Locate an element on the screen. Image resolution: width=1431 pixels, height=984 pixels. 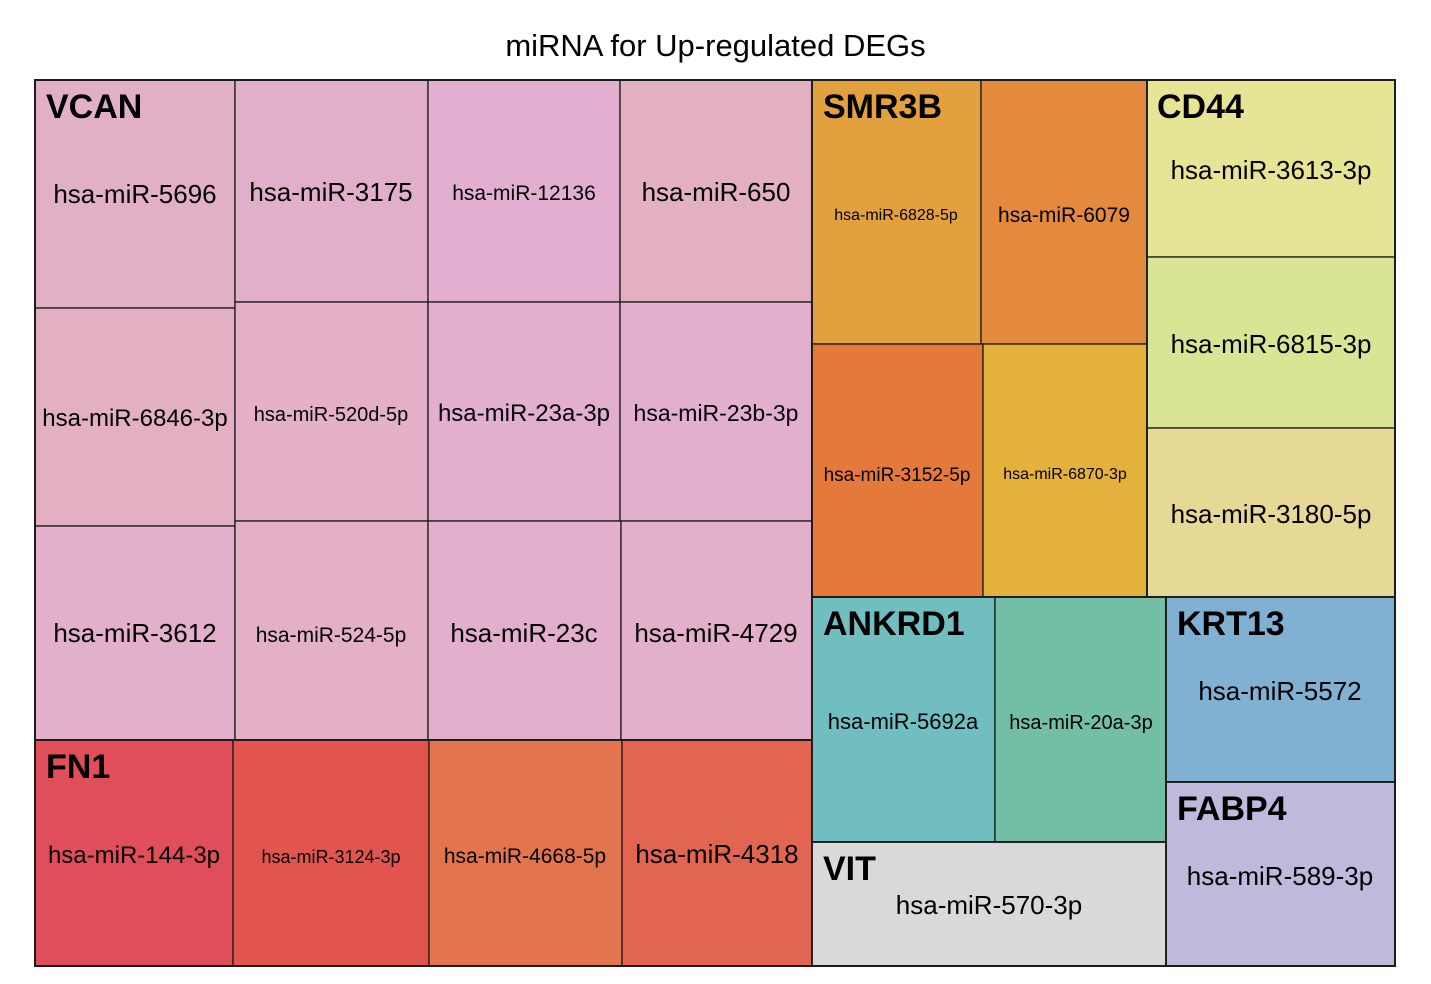
tile-label: hsa-miR-6828-5p is located at coordinates (896, 215).